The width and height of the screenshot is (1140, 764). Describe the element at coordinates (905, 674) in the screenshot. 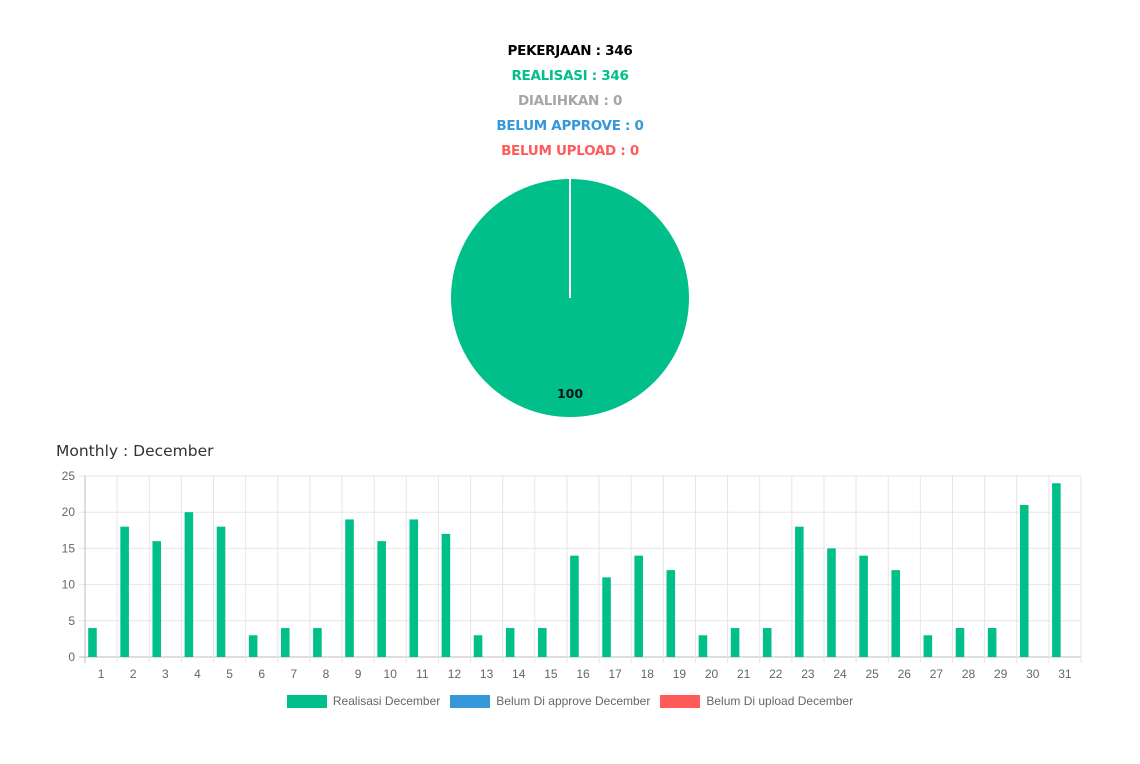

I see `x-tick-label: 26` at that location.